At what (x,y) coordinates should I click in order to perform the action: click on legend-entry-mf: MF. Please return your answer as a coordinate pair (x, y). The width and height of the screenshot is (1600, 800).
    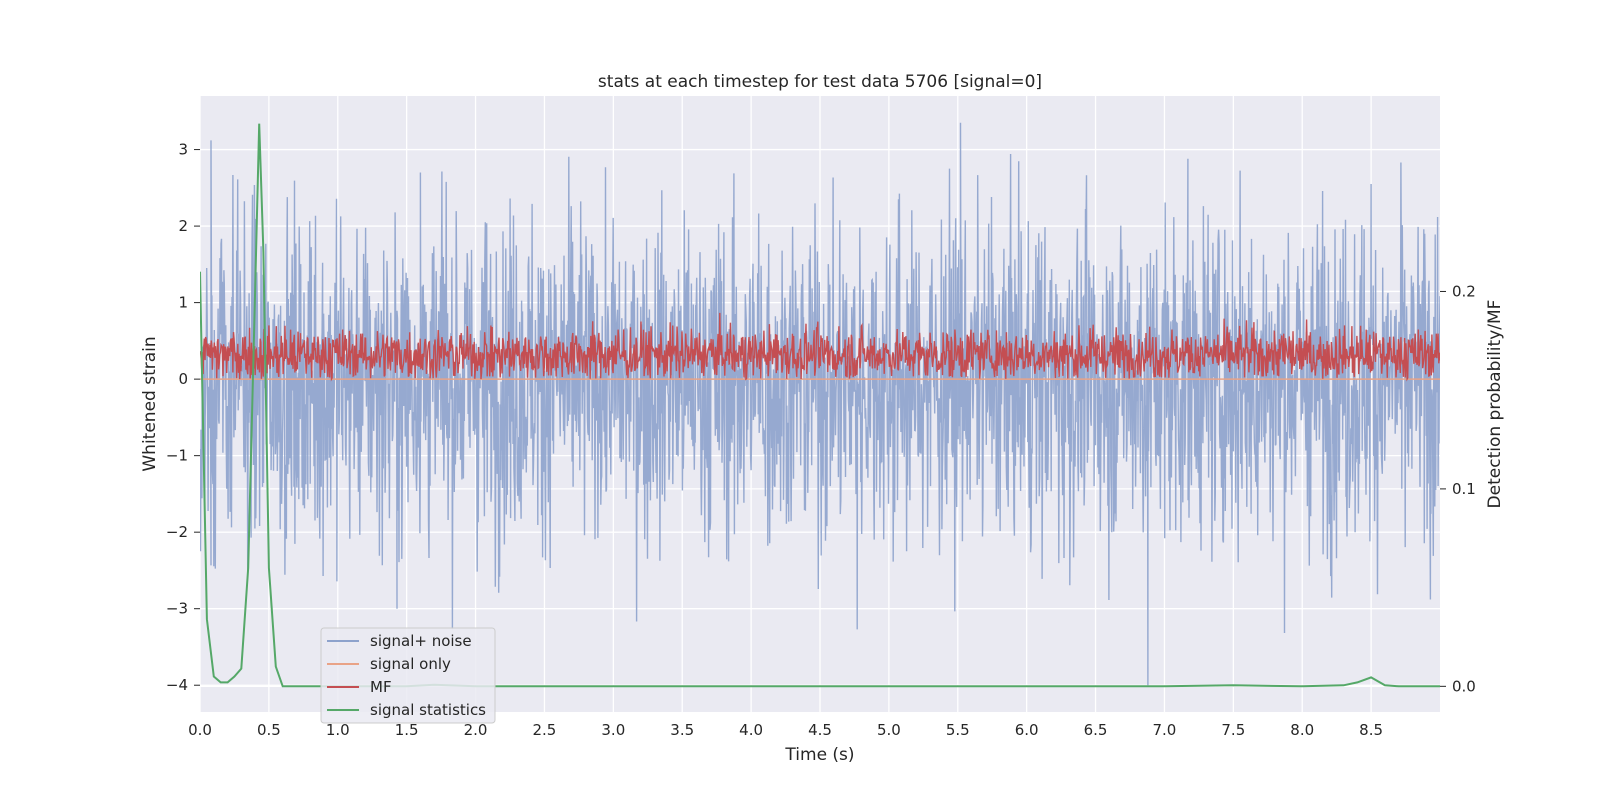
    Looking at the image, I should click on (359, 687).